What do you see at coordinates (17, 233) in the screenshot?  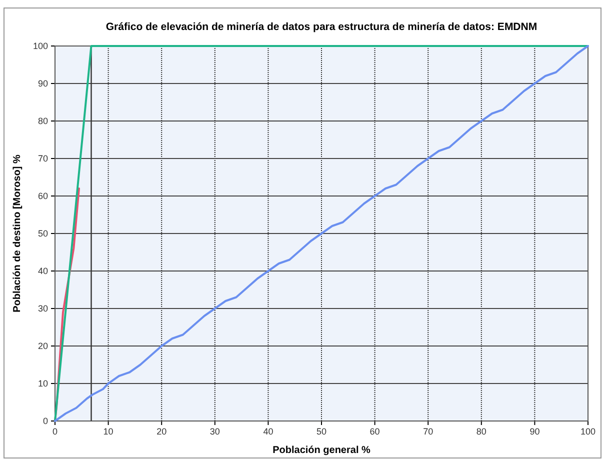 I see `y-axis-title: Población de destino [Moroso] %` at bounding box center [17, 233].